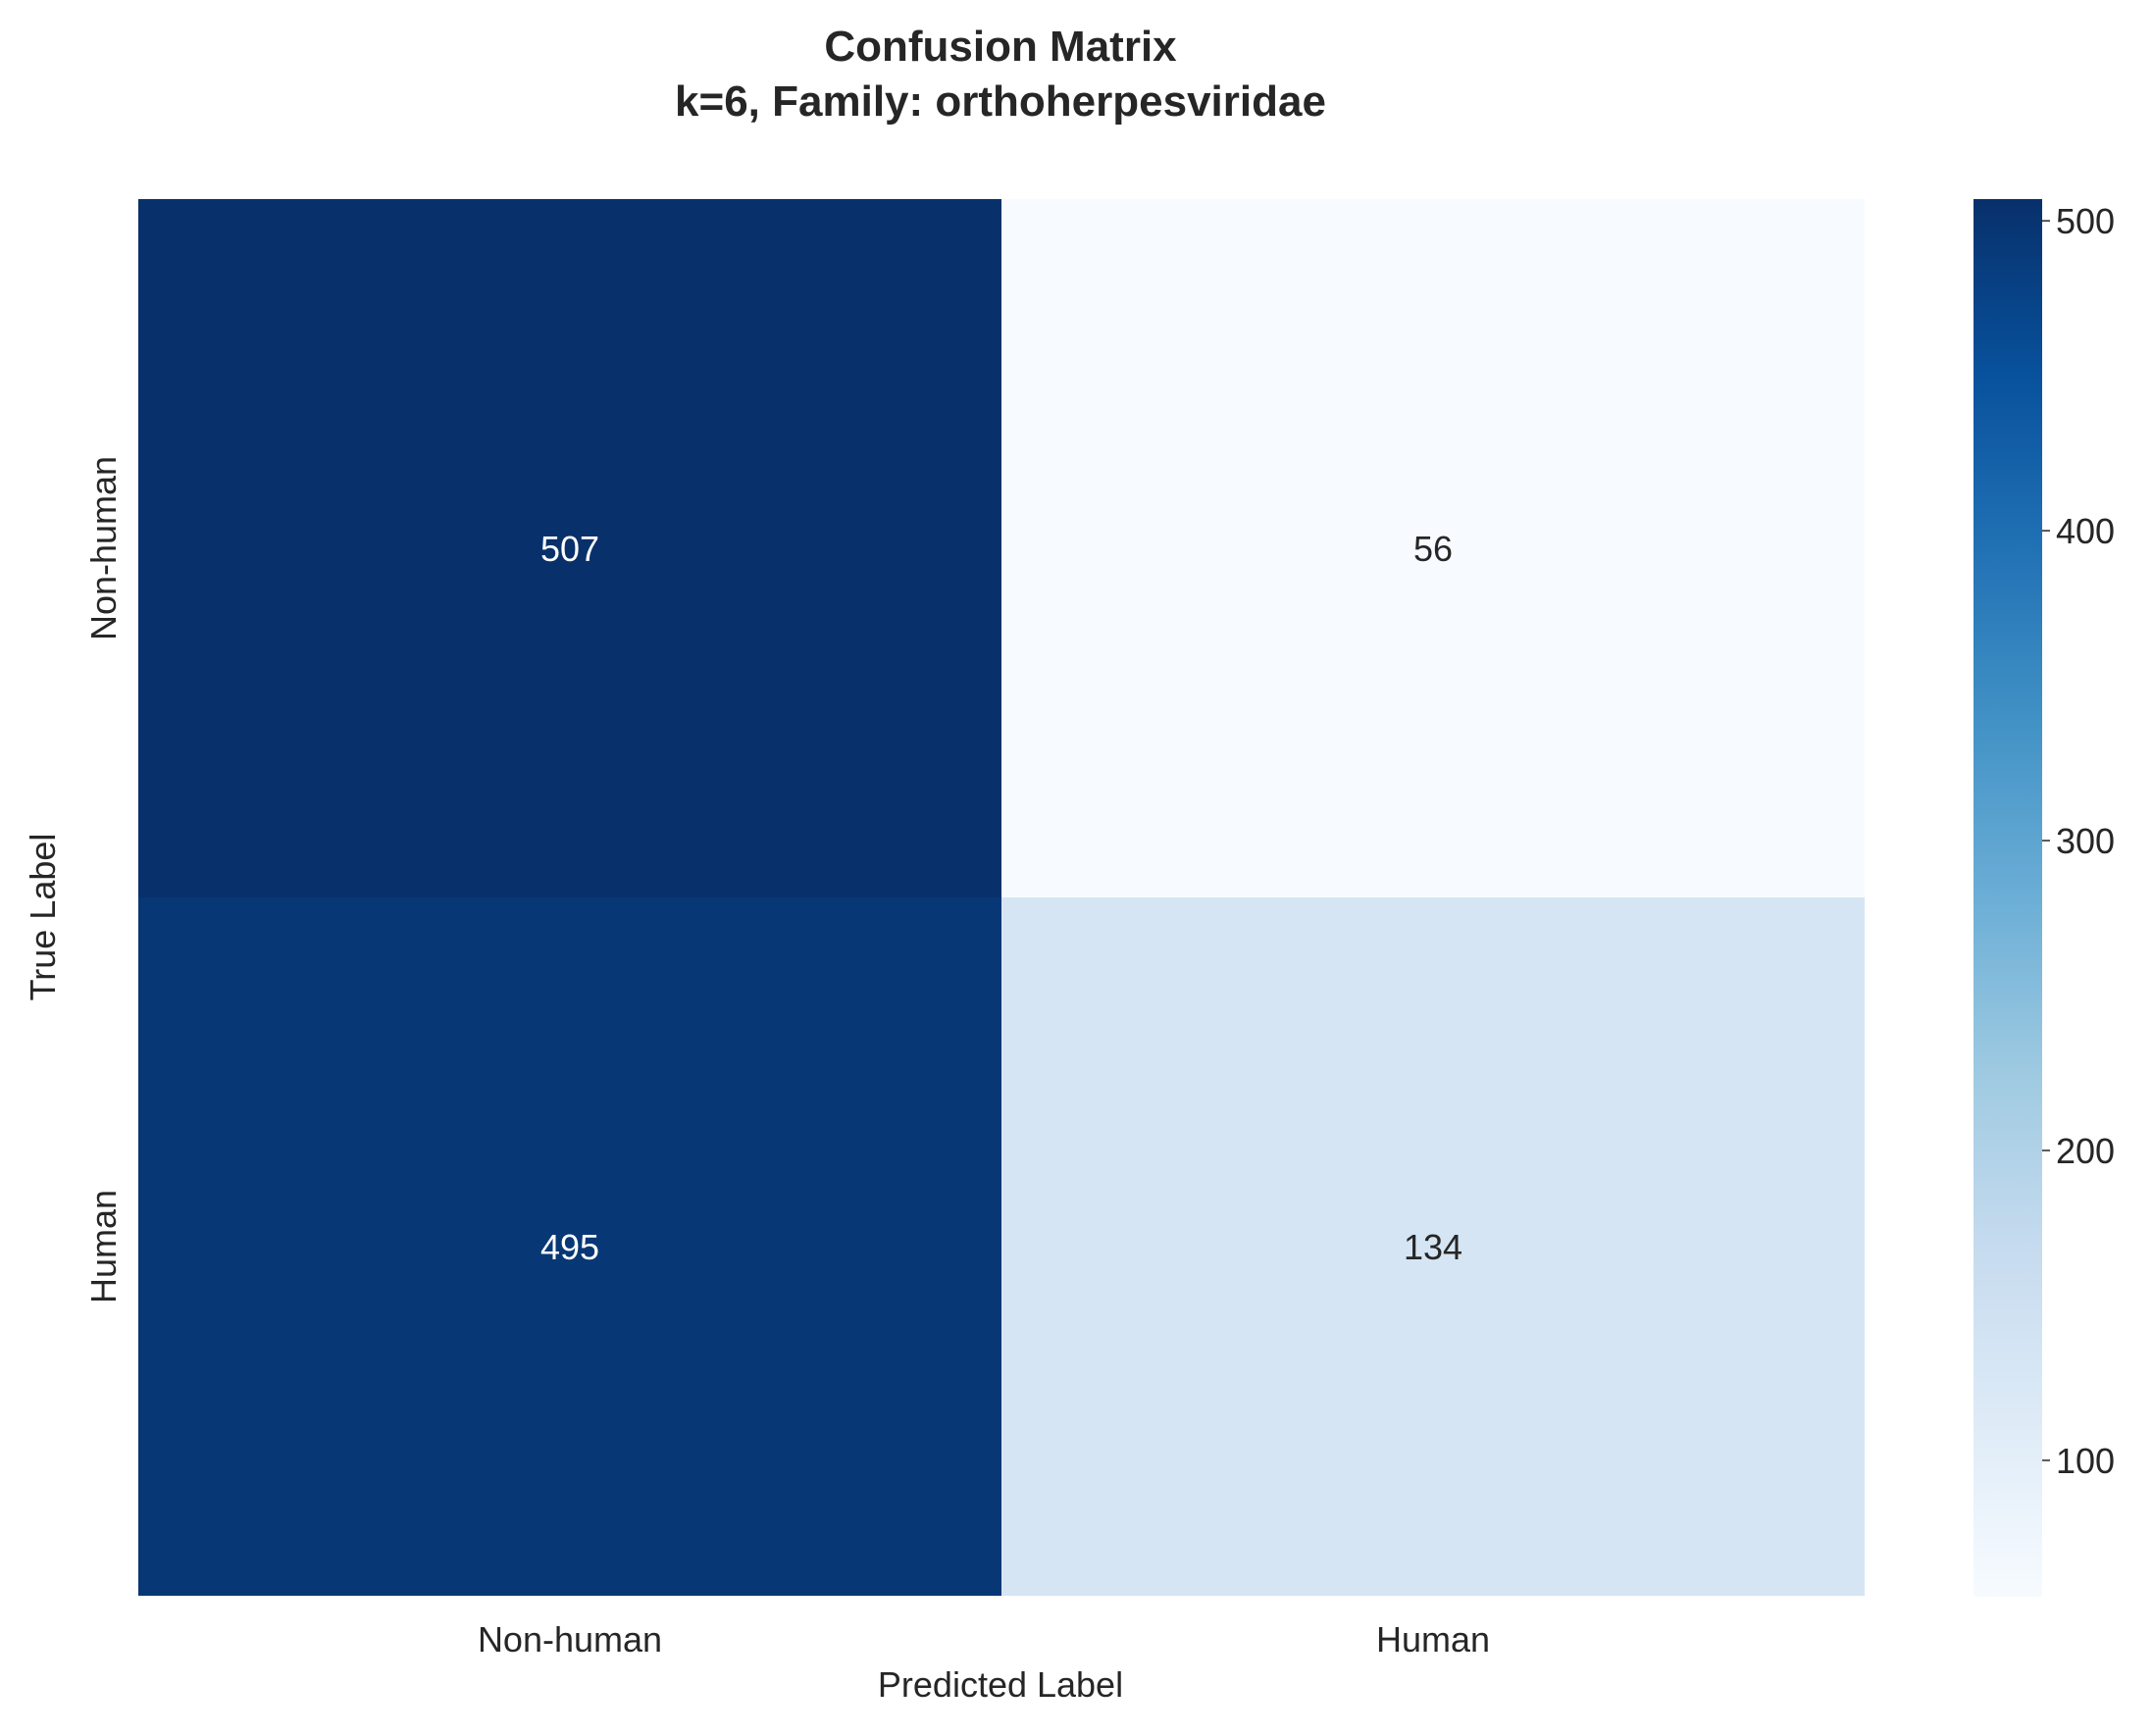 This screenshot has height=1736, width=2153. What do you see at coordinates (984, 1639) in the screenshot?
I see `x-axis-tick-labels: Non-human Human` at bounding box center [984, 1639].